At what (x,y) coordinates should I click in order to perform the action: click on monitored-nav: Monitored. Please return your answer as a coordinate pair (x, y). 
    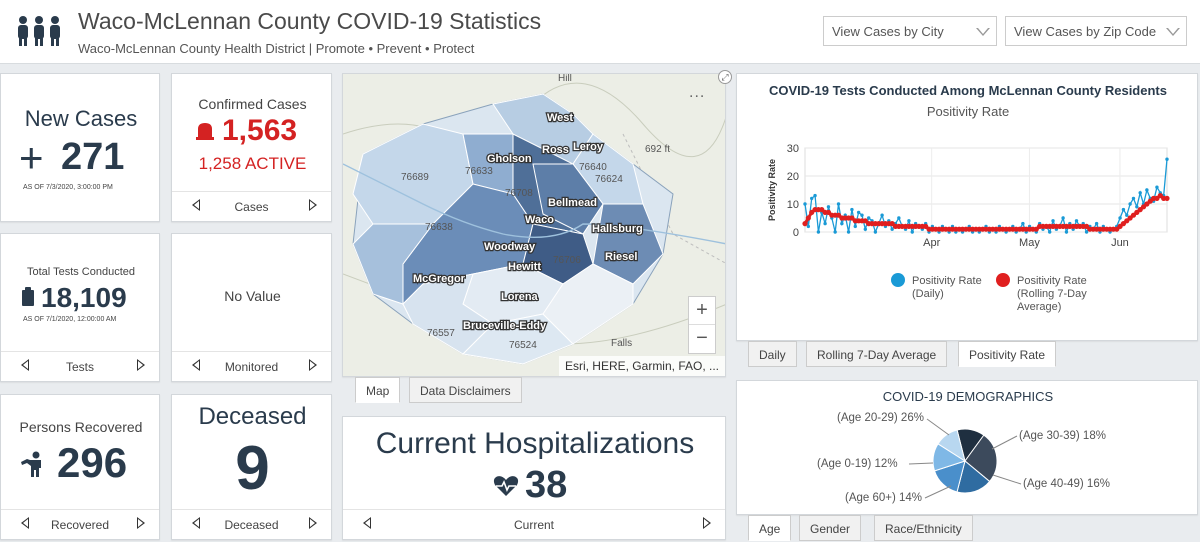
    Looking at the image, I should click on (251, 366).